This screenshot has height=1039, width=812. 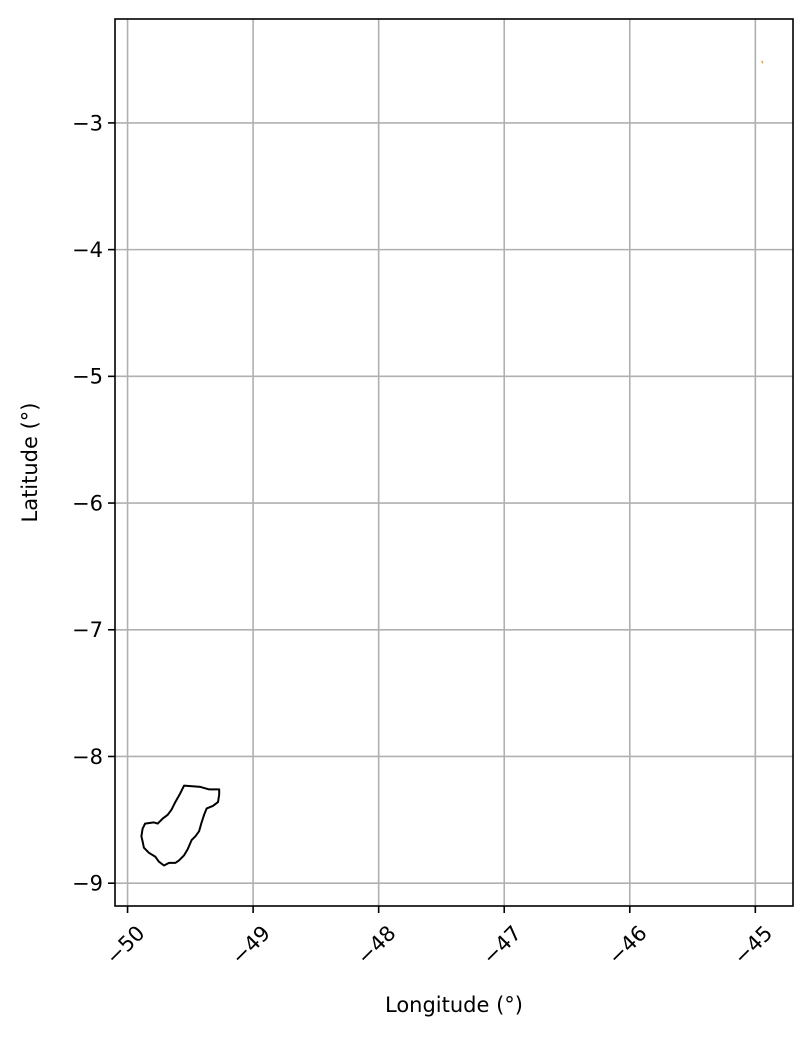 What do you see at coordinates (439, 937) in the screenshot?
I see `x-axis: −50 −49 −48 −47 −46 −45` at bounding box center [439, 937].